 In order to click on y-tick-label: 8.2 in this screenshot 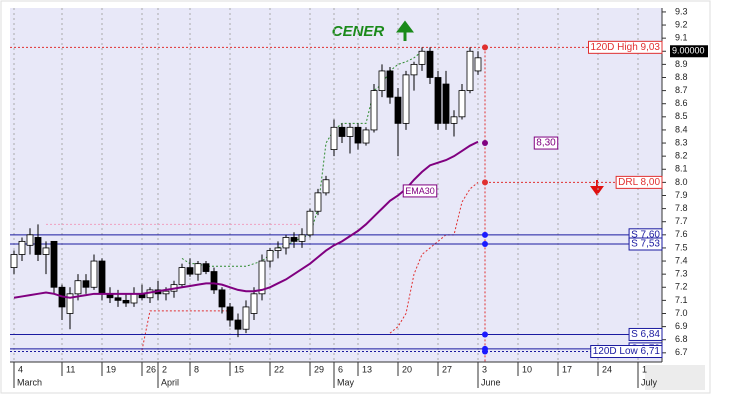, I will do `click(681, 156)`.